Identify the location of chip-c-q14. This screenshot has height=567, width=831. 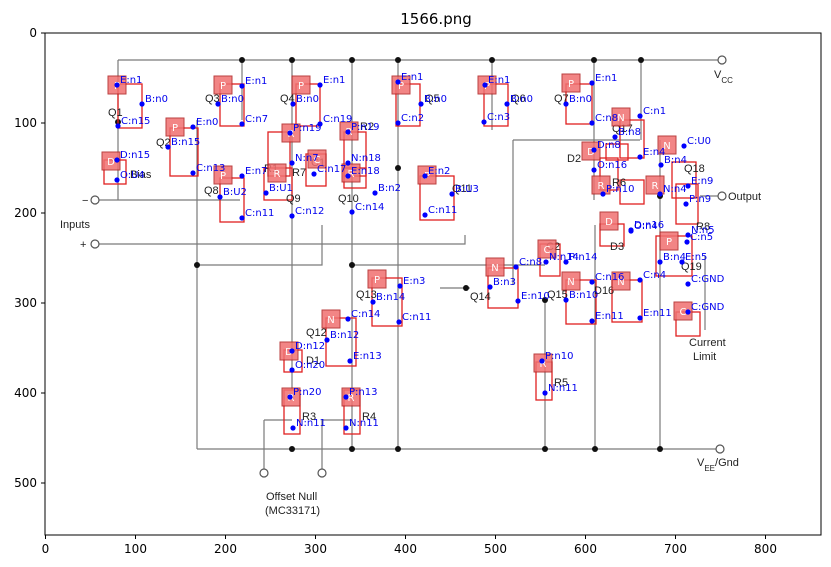
(495, 267).